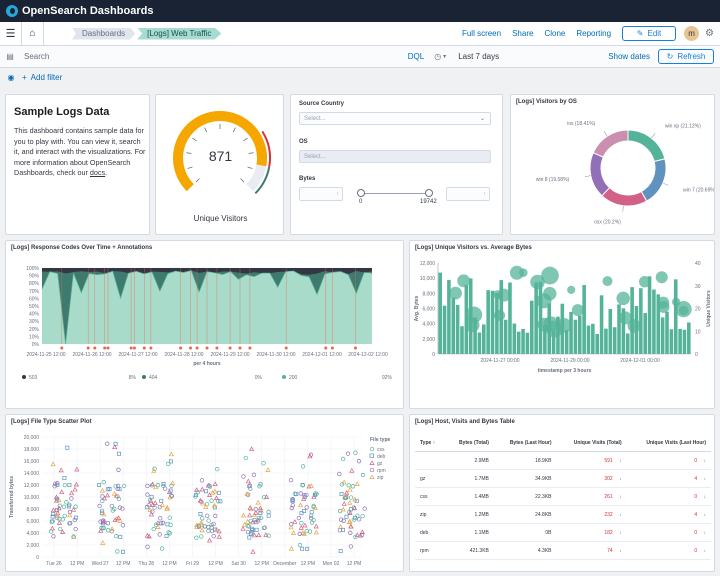  What do you see at coordinates (555, 33) in the screenshot?
I see `clone-link: Clone` at bounding box center [555, 33].